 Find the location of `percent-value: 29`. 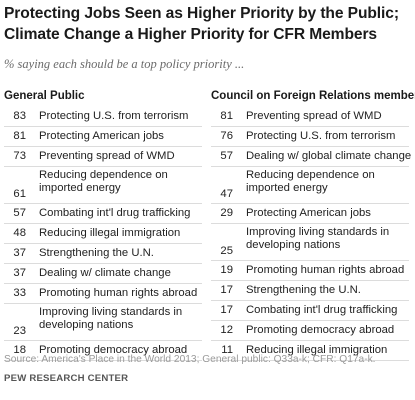

percent-value: 29 is located at coordinates (226, 213).